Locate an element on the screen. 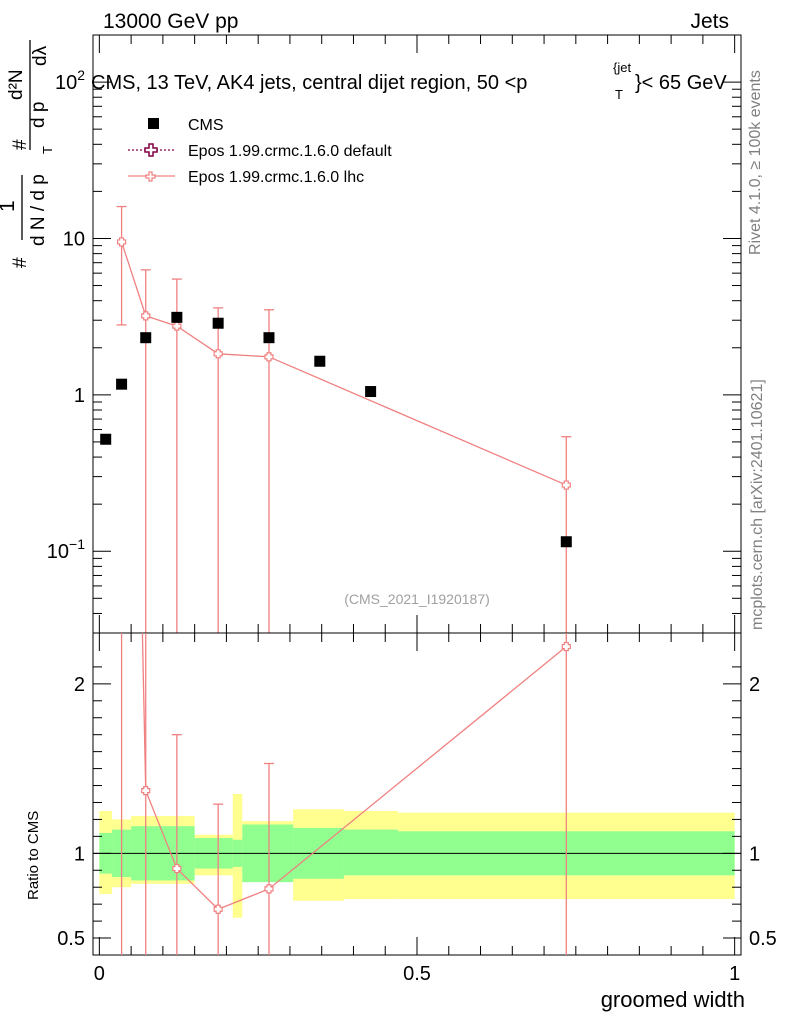  ratio-inner-band is located at coordinates (370, 852).